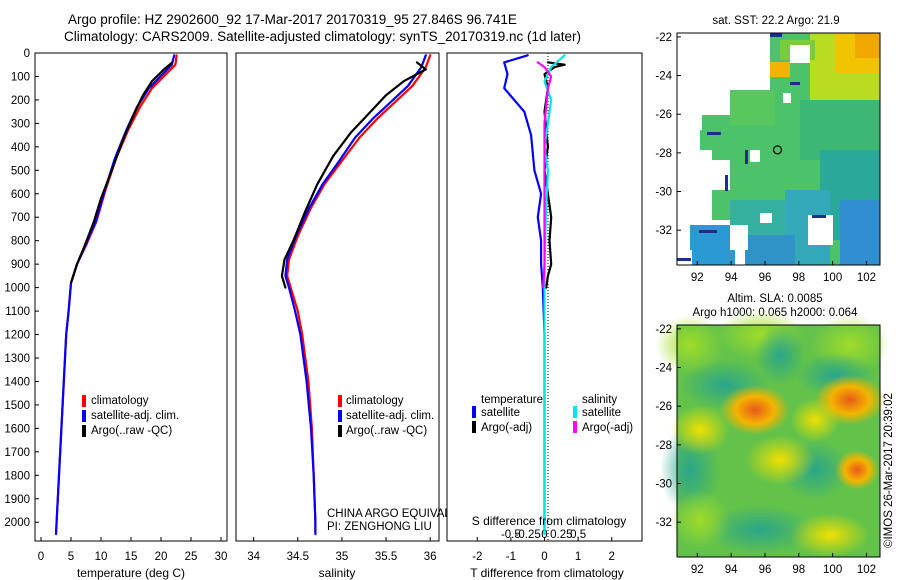 Image resolution: width=900 pixels, height=580 pixels. I want to click on sla-map-field, so click(772, 433).